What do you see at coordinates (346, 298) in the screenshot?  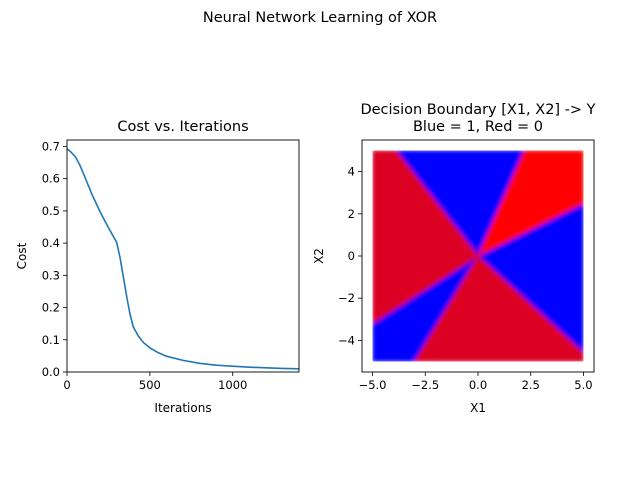 I see `db-y-tick-label: −2` at bounding box center [346, 298].